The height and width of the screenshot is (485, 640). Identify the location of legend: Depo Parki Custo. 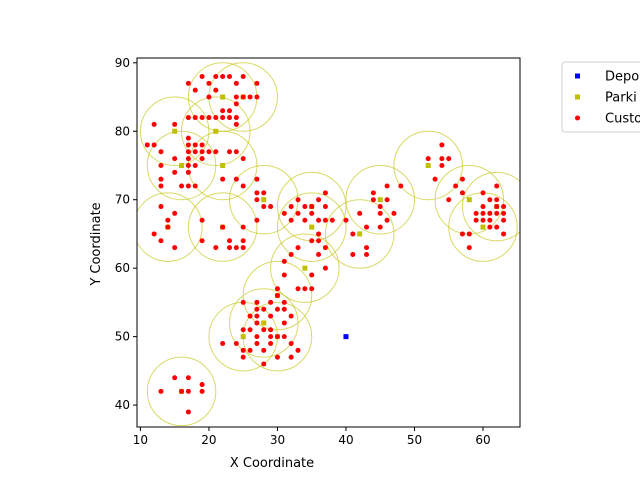
(600, 97).